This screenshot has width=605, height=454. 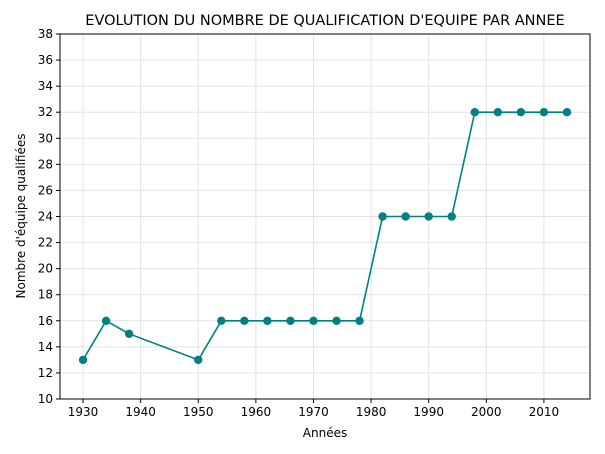 I want to click on x-axis: 1930 1940 1950 1960 1970 1980 1990 2000 2010, so click(x=313, y=409).